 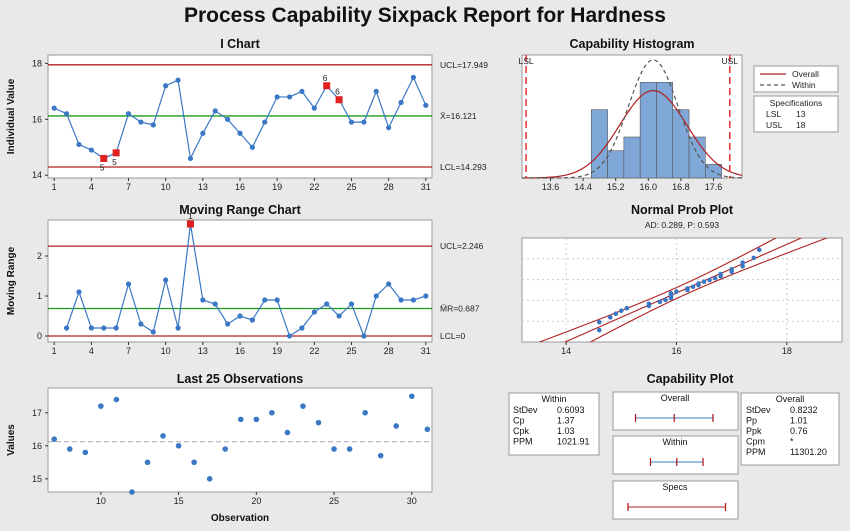 What do you see at coordinates (804, 410) in the screenshot?
I see `overall-stat-value: 0.8232` at bounding box center [804, 410].